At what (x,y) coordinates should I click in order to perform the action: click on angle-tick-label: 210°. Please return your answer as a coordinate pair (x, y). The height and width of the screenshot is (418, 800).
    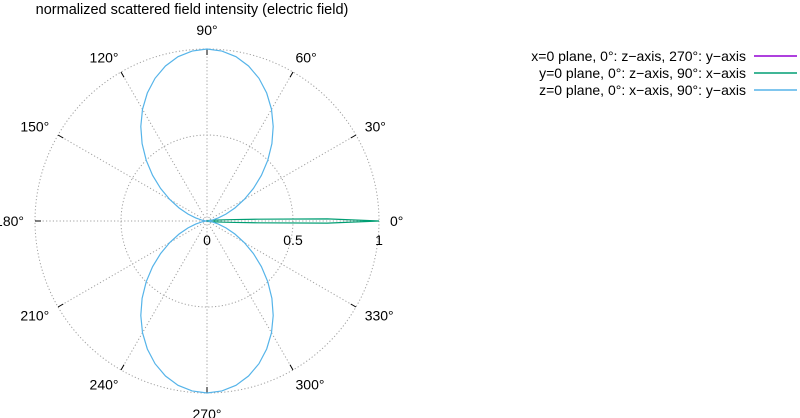
    Looking at the image, I should click on (34, 316).